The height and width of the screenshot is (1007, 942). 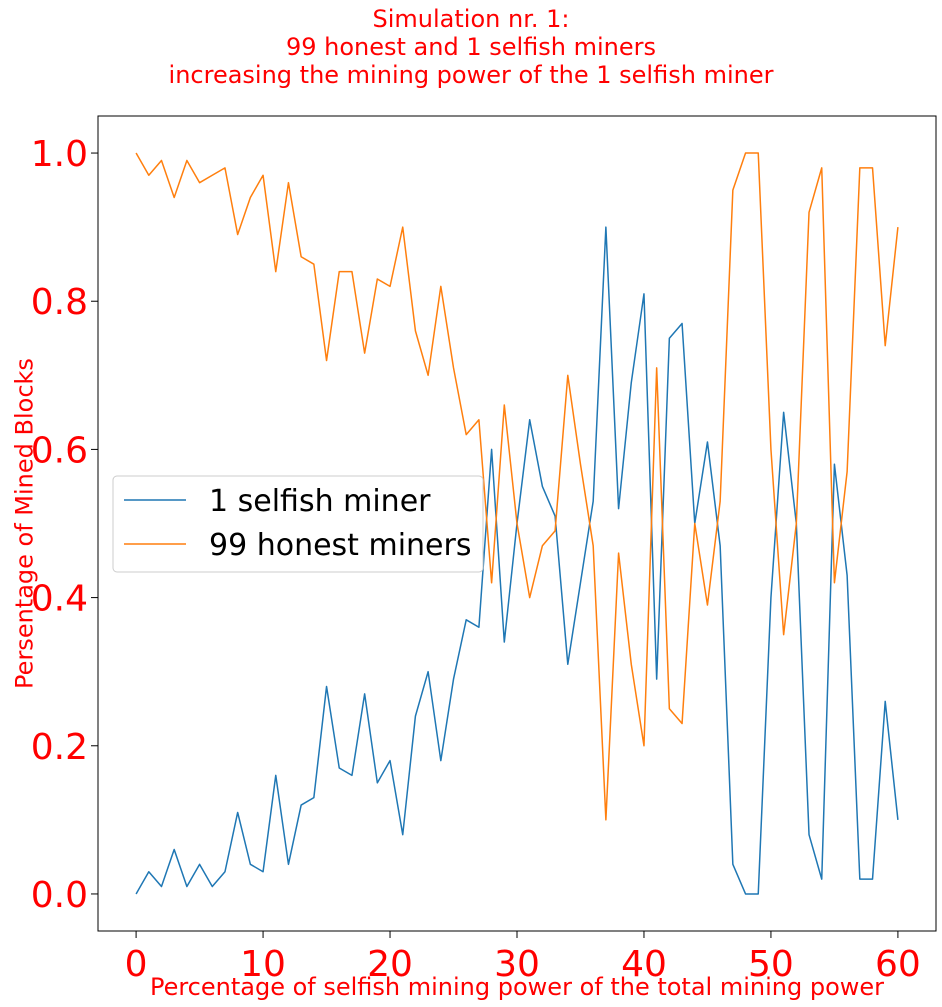 What do you see at coordinates (471, 19) in the screenshot?
I see `chart-title-line-1: Simulation nr. 1:` at bounding box center [471, 19].